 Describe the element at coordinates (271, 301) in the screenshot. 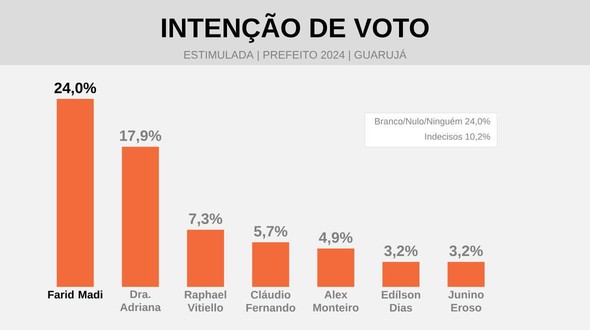

I see `x-tick-label: Cláudio Fernando` at that location.